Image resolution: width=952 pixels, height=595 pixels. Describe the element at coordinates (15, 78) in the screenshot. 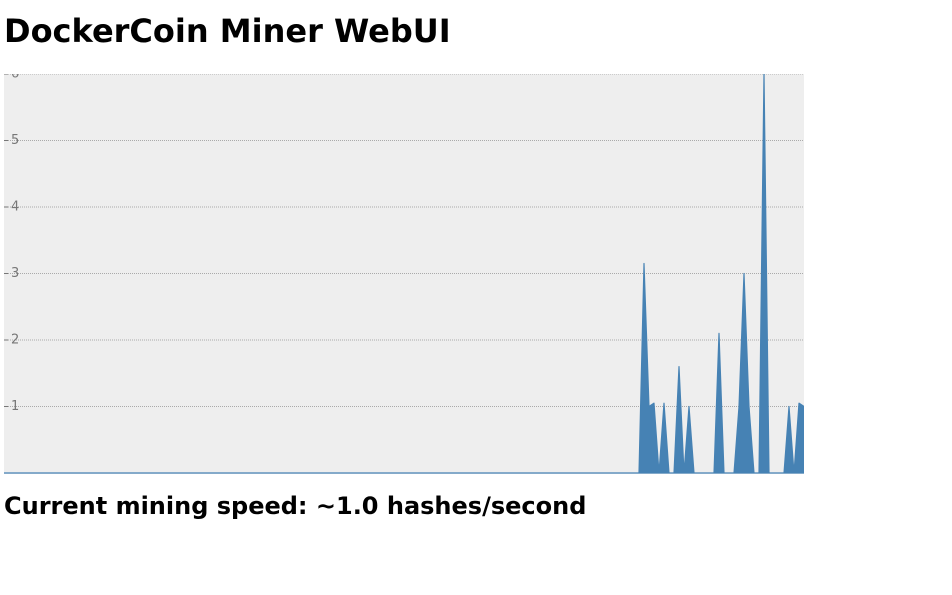

I see `y-tick-label: 6` at that location.